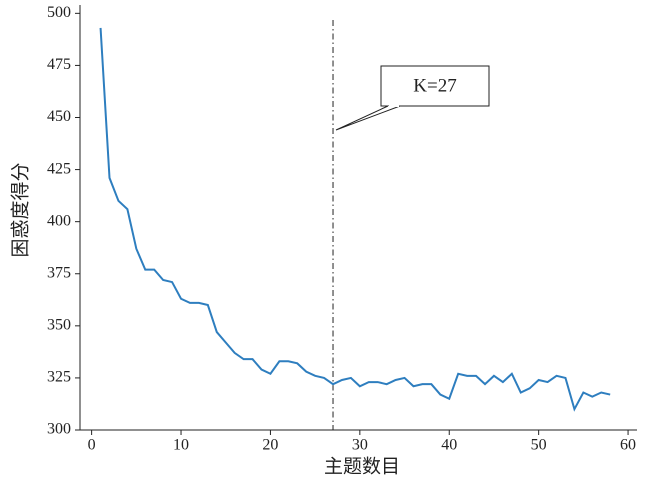 The image size is (650, 489). I want to click on x-tick-label: 50, so click(539, 445).